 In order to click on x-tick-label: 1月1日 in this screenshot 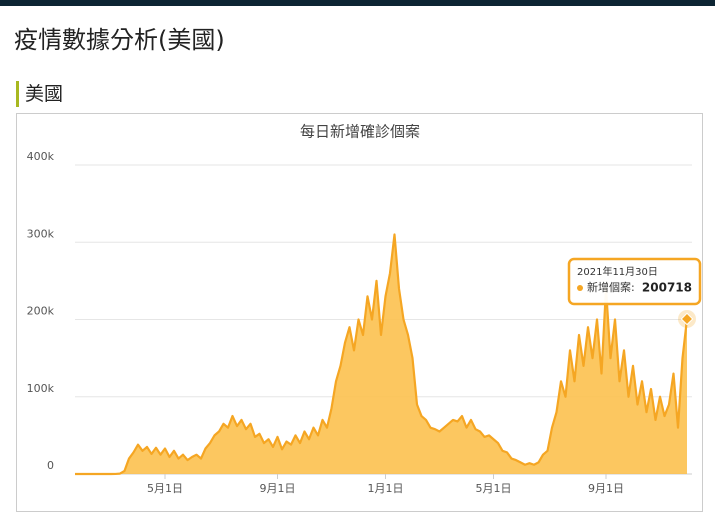, I will do `click(386, 488)`.